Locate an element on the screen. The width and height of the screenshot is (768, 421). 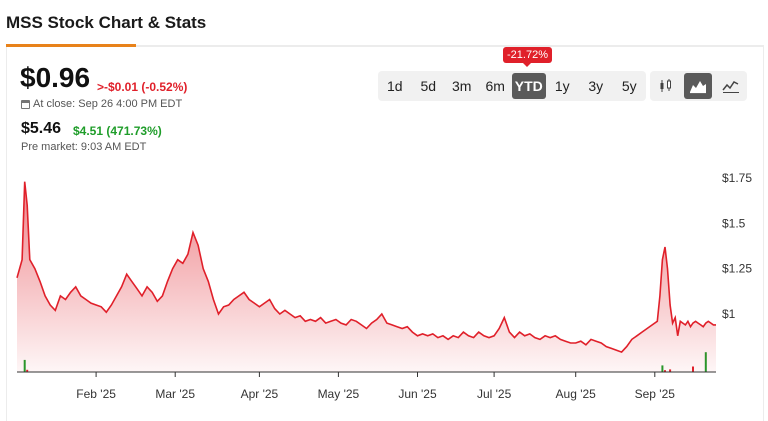
range-5d-button: 5d is located at coordinates (428, 86).